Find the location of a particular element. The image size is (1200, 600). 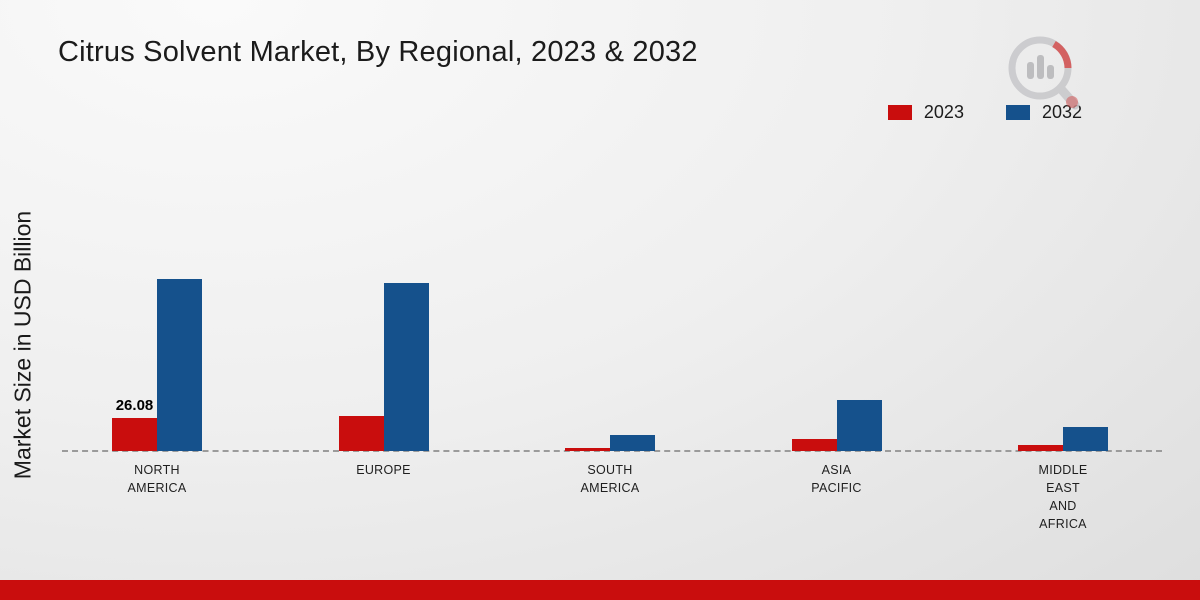

category-label-north-america: NORTH AMERICA is located at coordinates (157, 479).